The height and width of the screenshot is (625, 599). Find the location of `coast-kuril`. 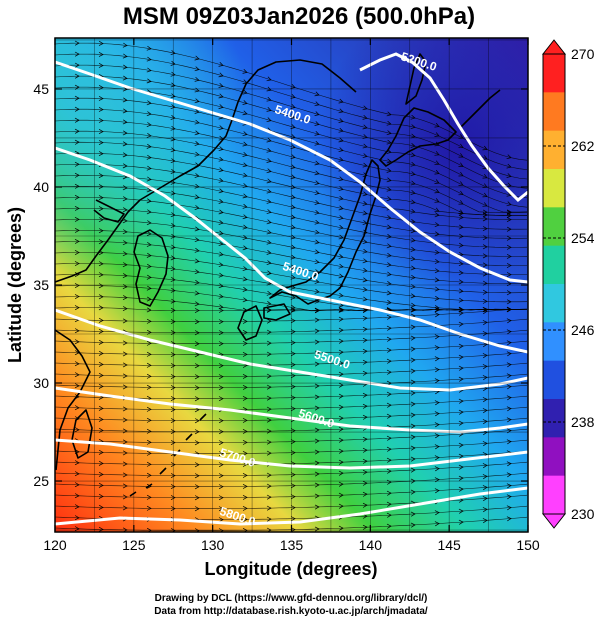

coast-kuril is located at coordinates (480, 109).